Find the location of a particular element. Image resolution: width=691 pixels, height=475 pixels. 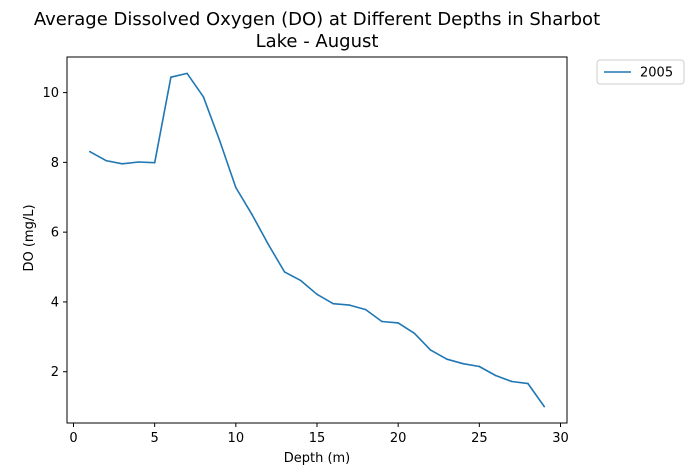

y-tick-label: 4 is located at coordinates (55, 302).